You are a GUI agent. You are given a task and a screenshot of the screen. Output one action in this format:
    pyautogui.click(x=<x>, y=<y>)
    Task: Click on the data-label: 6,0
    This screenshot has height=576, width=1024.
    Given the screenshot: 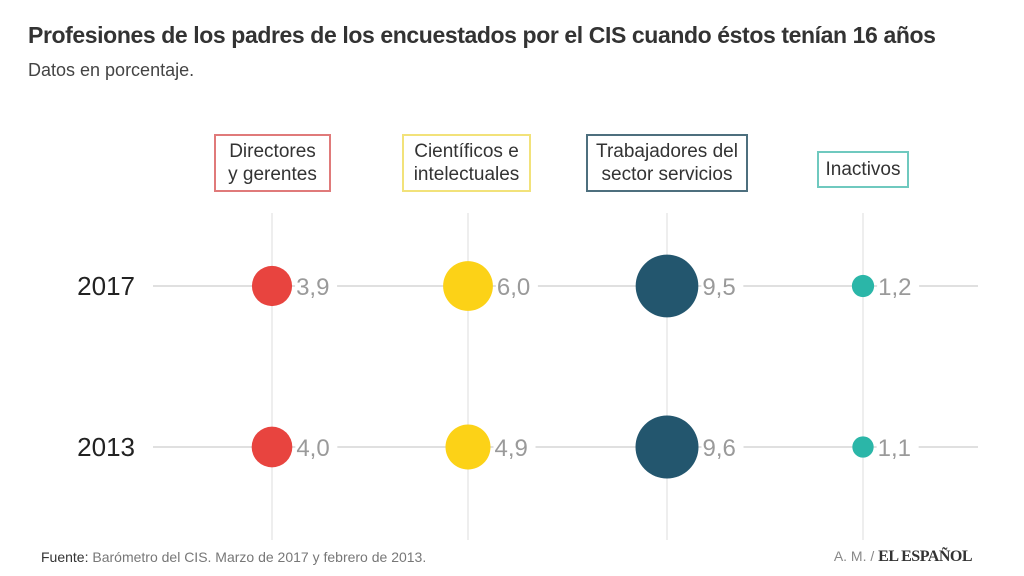 What is the action you would take?
    pyautogui.click(x=513, y=287)
    